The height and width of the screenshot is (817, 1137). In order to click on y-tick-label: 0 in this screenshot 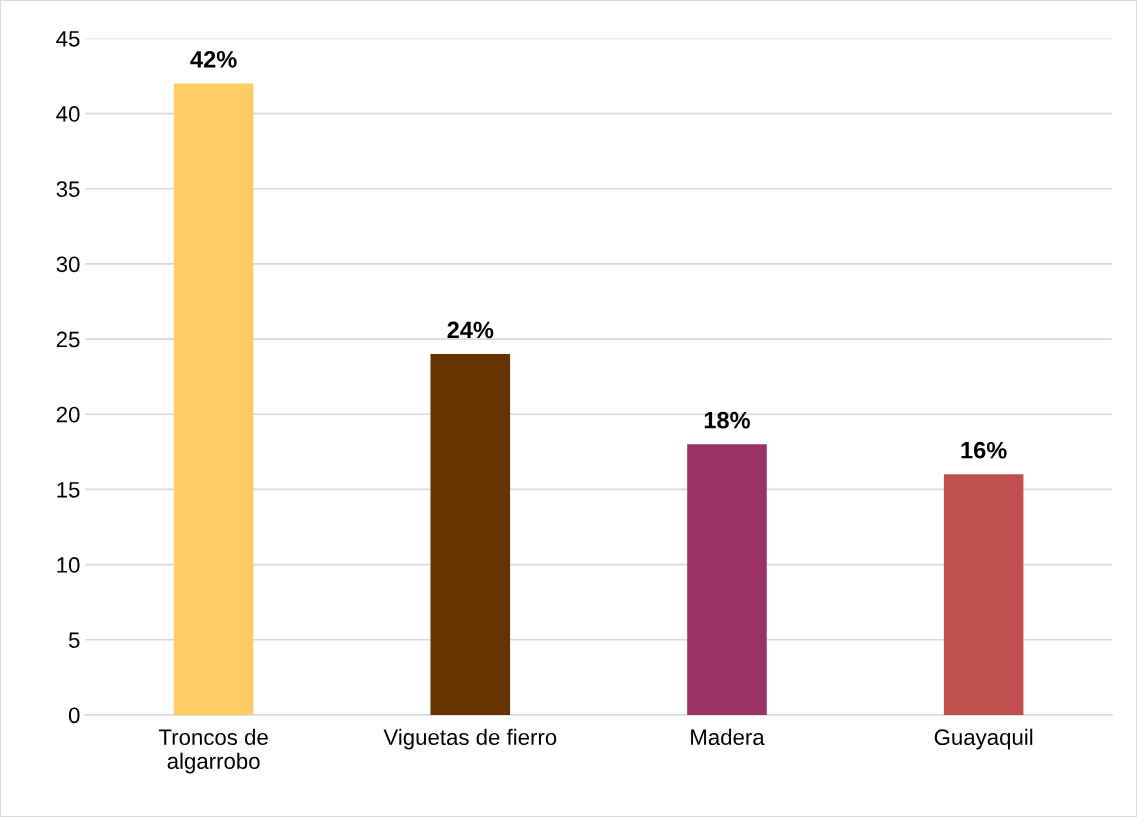, I will do `click(74, 715)`.